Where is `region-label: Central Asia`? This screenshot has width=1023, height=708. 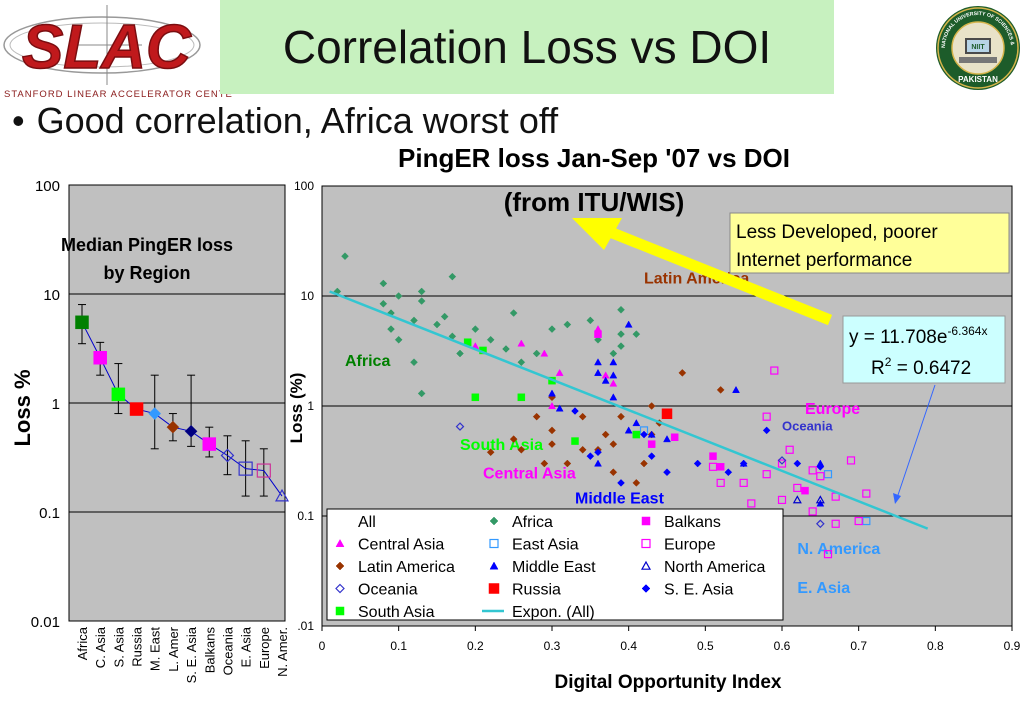
region-label: Central Asia is located at coordinates (529, 473).